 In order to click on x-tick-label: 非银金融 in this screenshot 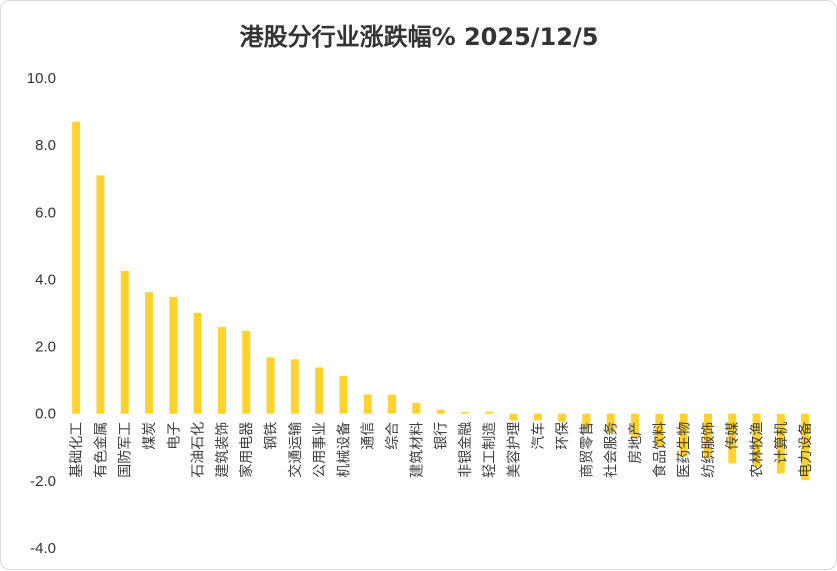, I will do `click(466, 450)`.